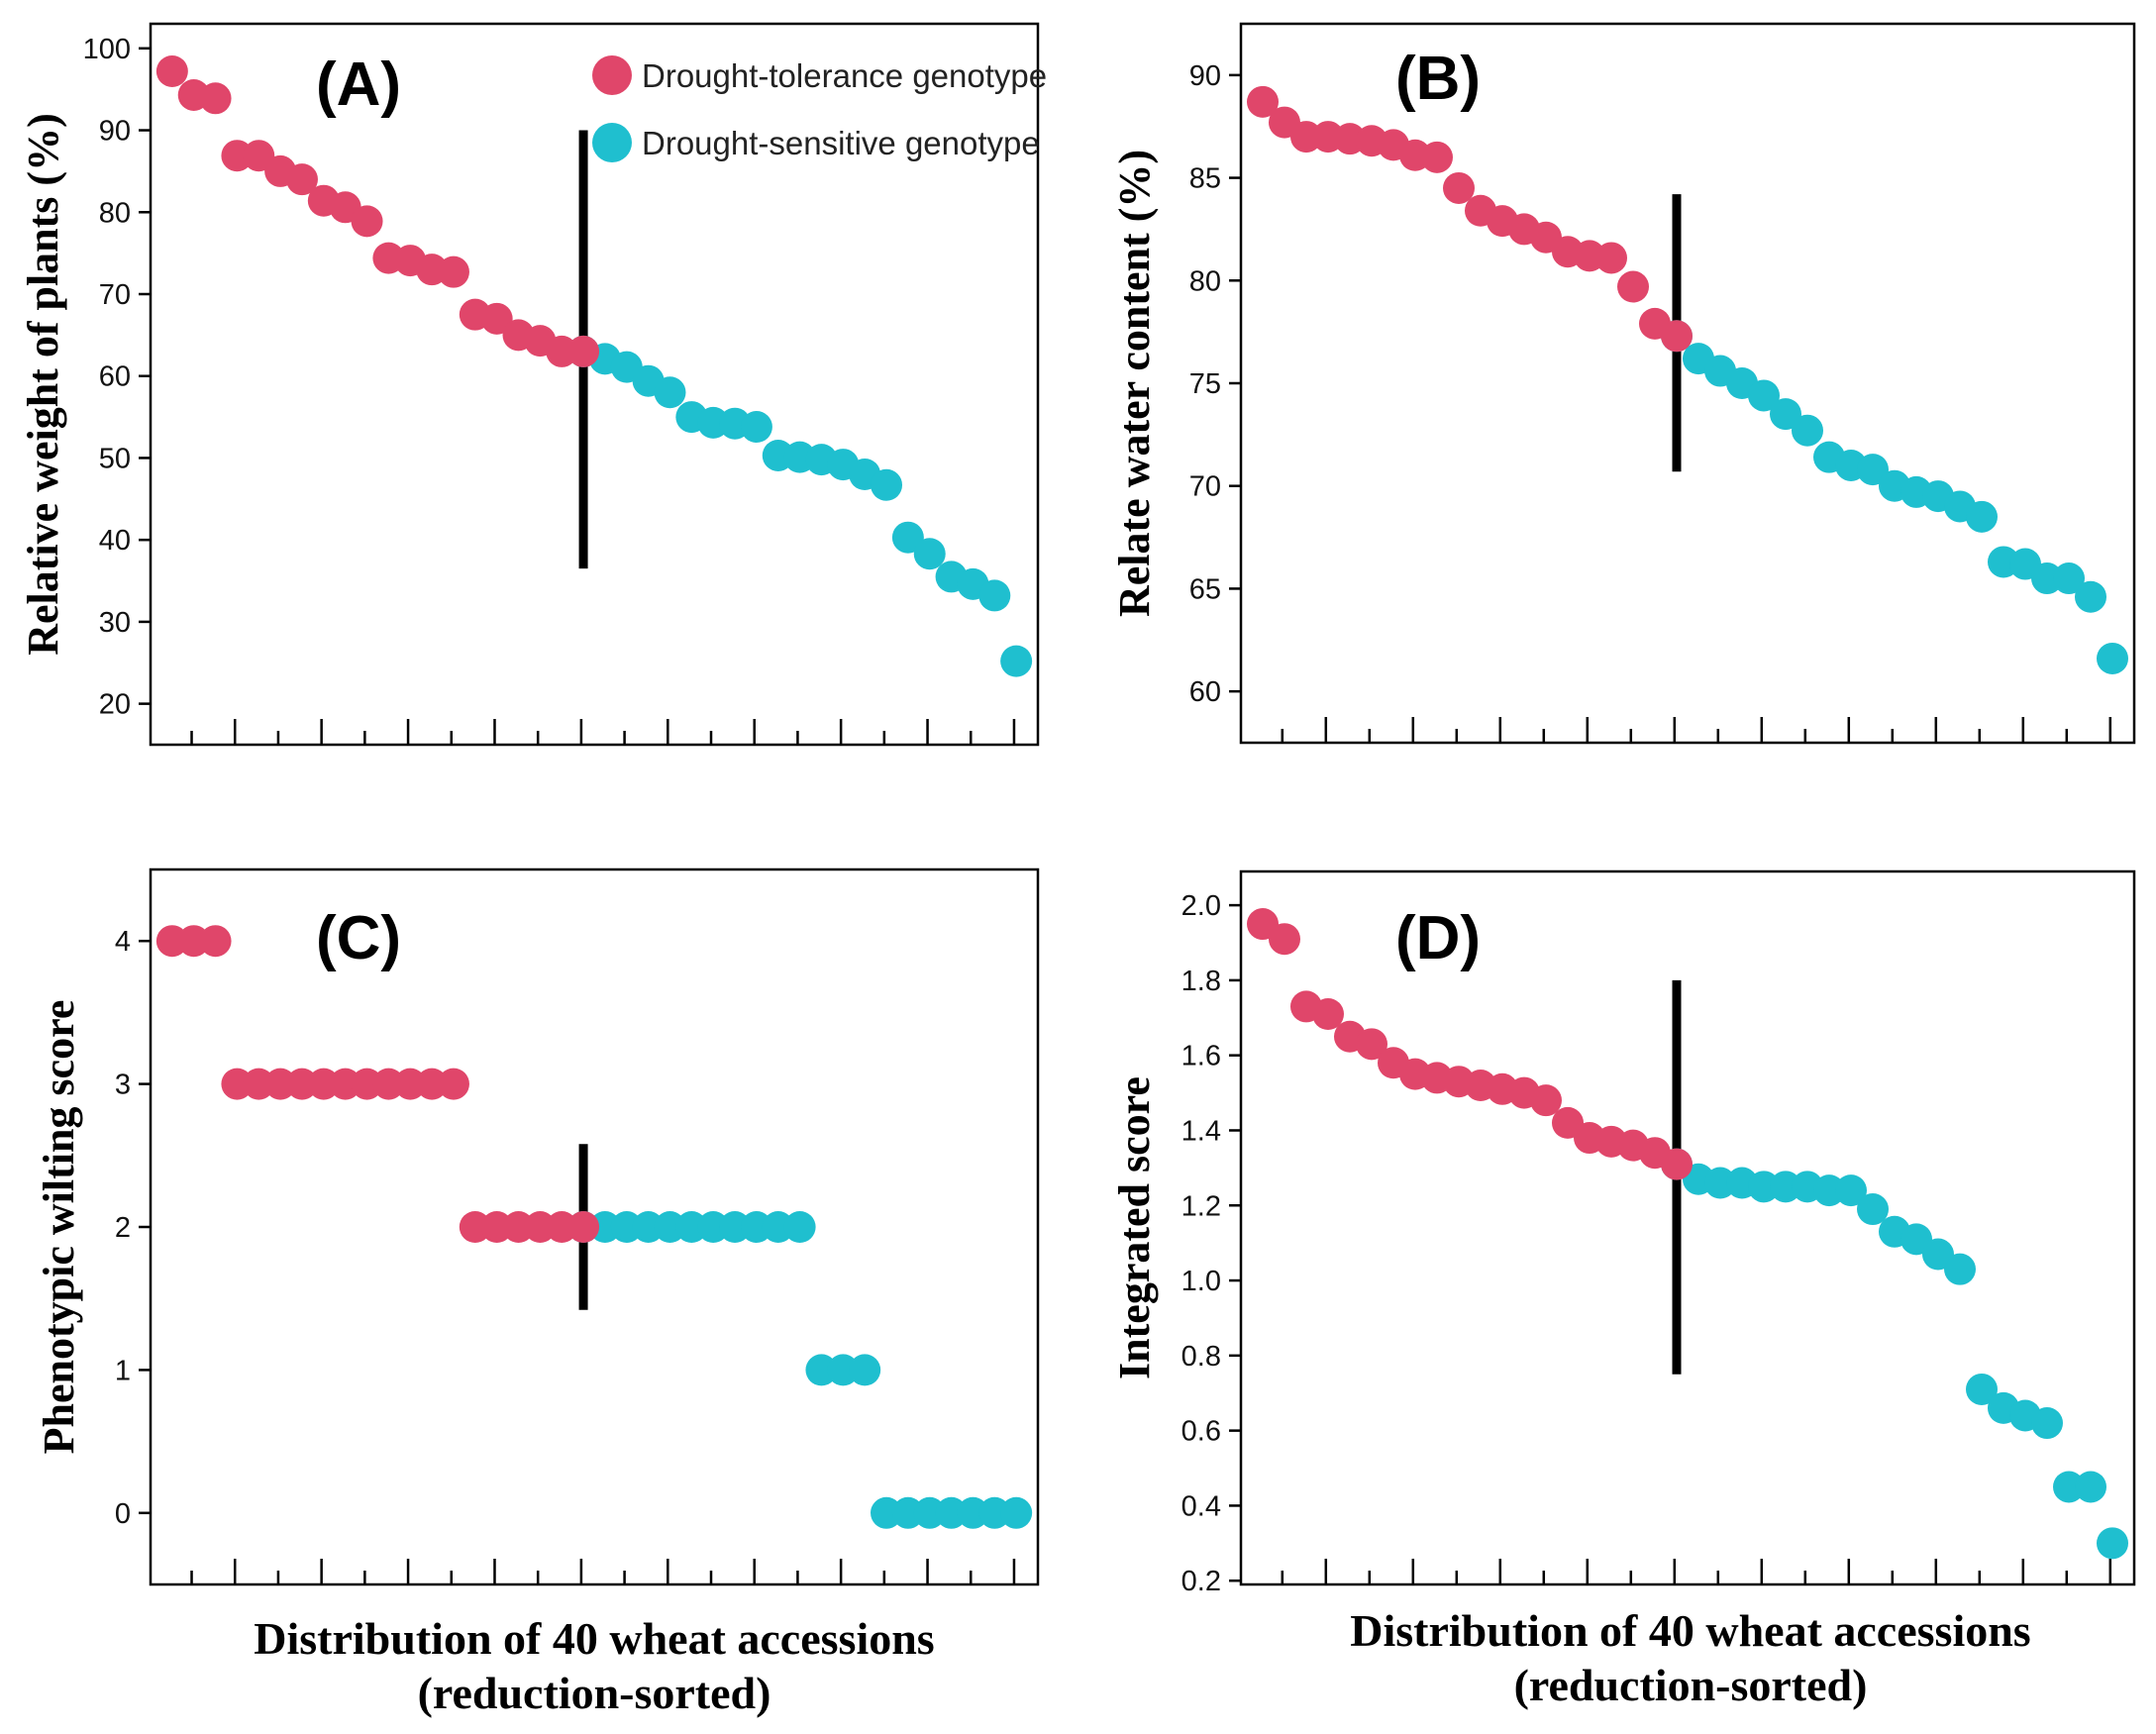 The image size is (2156, 1734). What do you see at coordinates (1201, 1506) in the screenshot?
I see `y-tick-label-d: 0.4` at bounding box center [1201, 1506].